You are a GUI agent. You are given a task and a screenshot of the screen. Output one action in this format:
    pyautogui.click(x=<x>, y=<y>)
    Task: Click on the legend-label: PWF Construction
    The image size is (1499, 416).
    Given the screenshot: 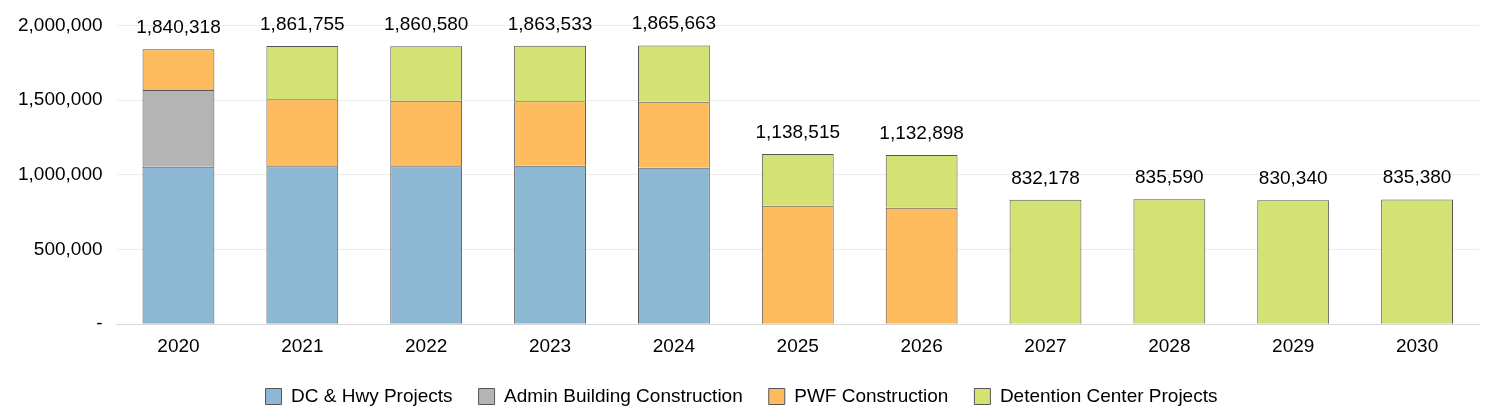 What is the action you would take?
    pyautogui.click(x=871, y=395)
    